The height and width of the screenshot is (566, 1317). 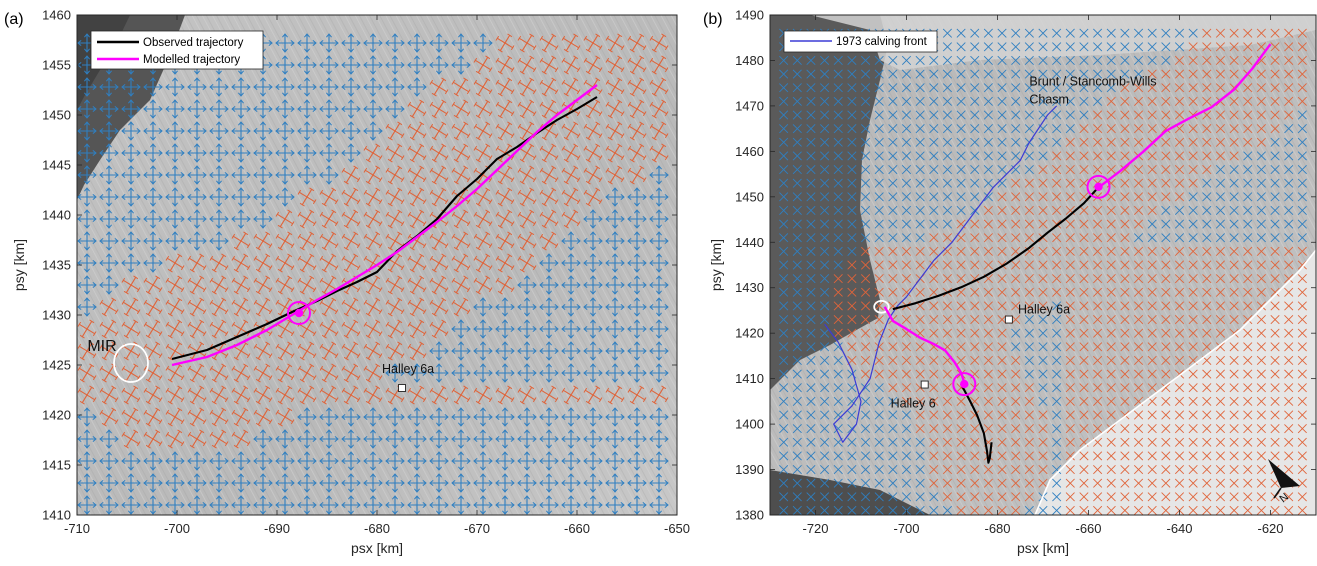 What do you see at coordinates (477, 528) in the screenshot?
I see `x-tick-label: -670` at bounding box center [477, 528].